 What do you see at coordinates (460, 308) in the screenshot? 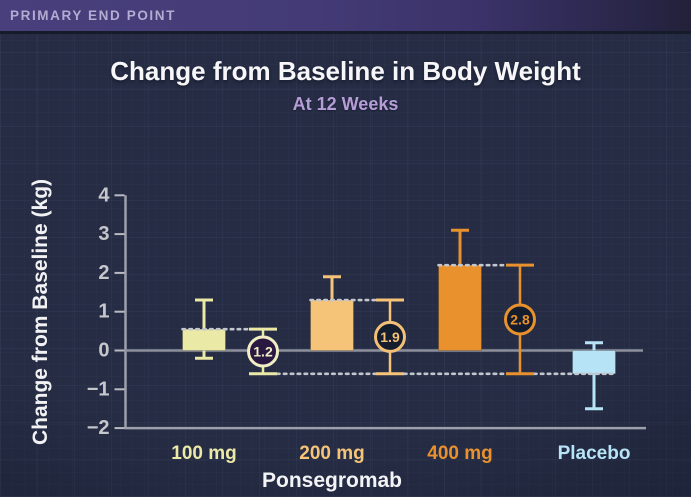
I see `bar-400-mg` at bounding box center [460, 308].